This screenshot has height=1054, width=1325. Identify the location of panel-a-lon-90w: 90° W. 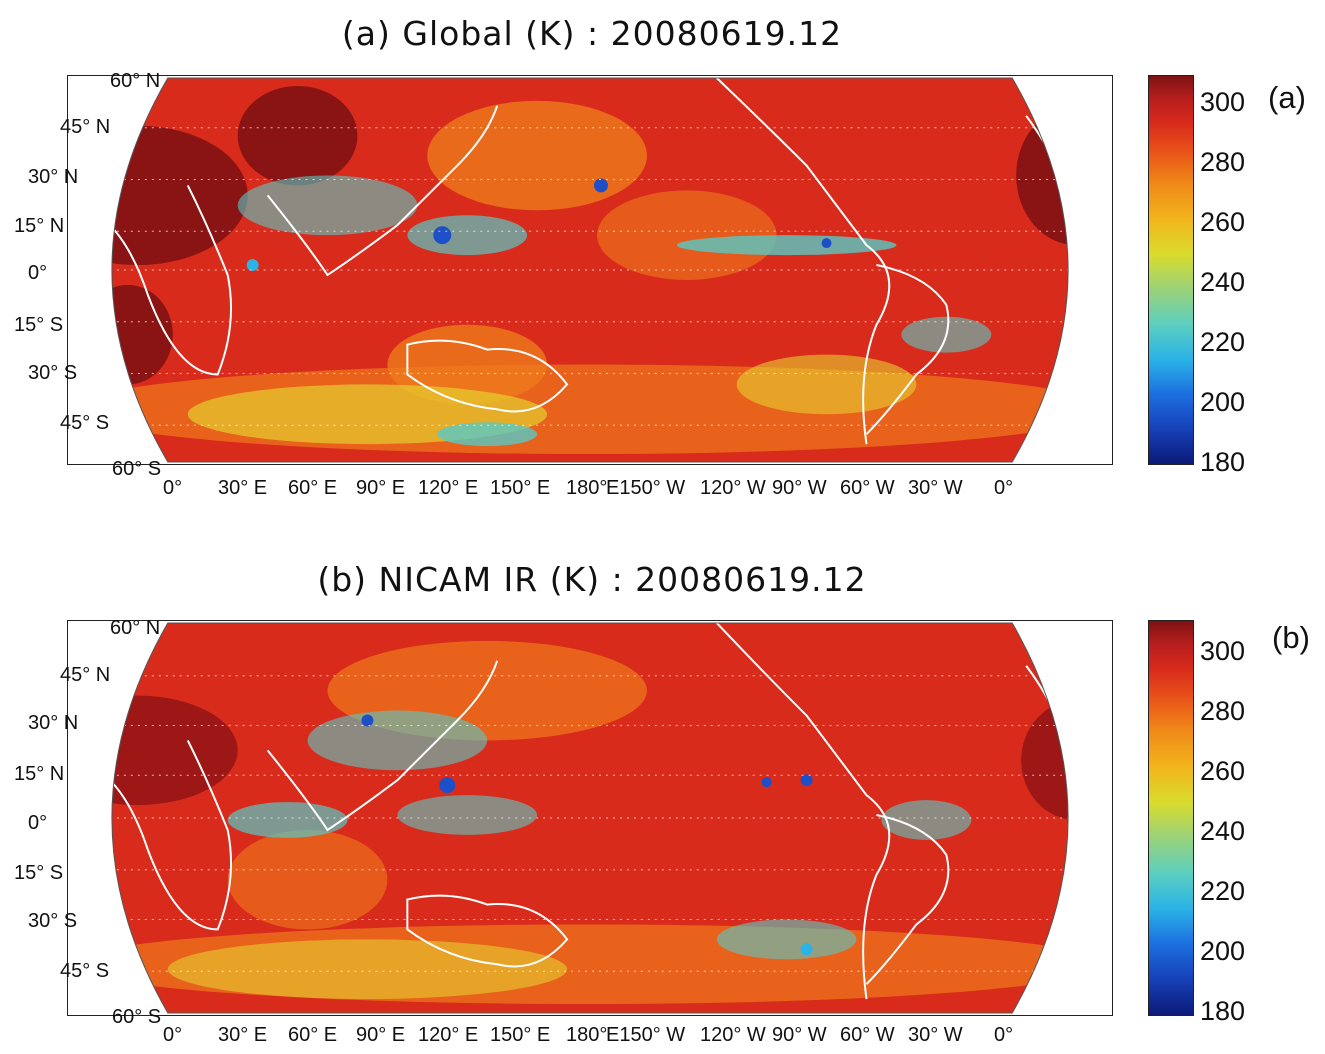
(799, 488).